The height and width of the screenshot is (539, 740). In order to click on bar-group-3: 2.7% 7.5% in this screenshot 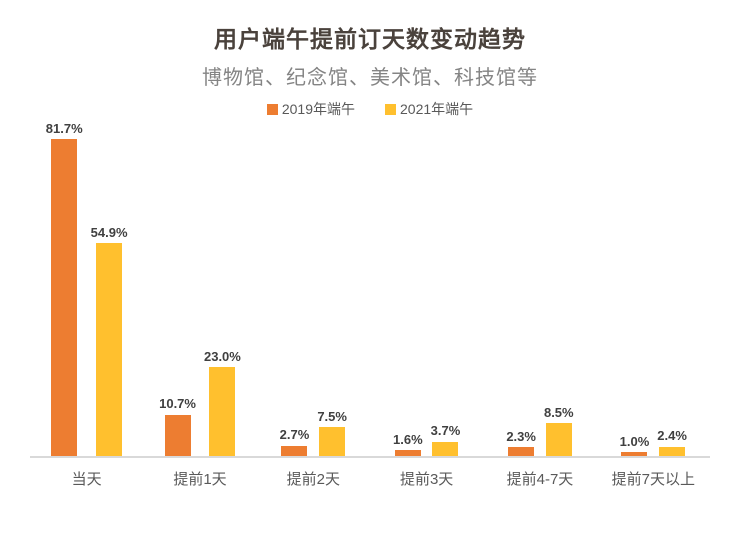, I will do `click(313, 432)`.